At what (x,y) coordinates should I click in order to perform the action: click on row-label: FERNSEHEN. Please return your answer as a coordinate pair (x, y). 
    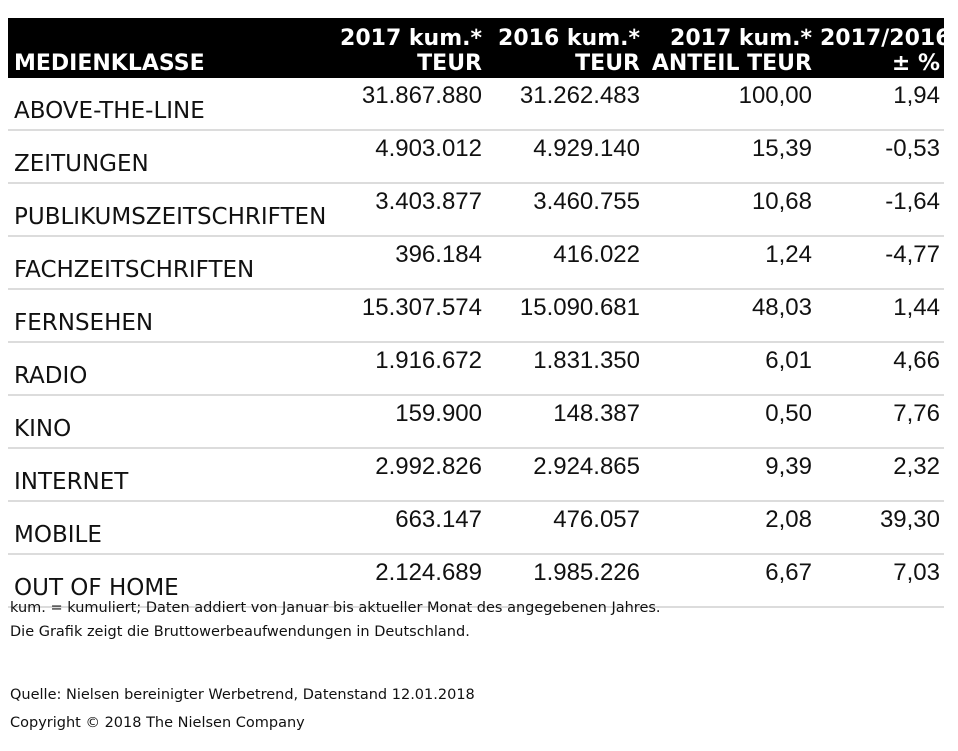
    Looking at the image, I should click on (168, 316).